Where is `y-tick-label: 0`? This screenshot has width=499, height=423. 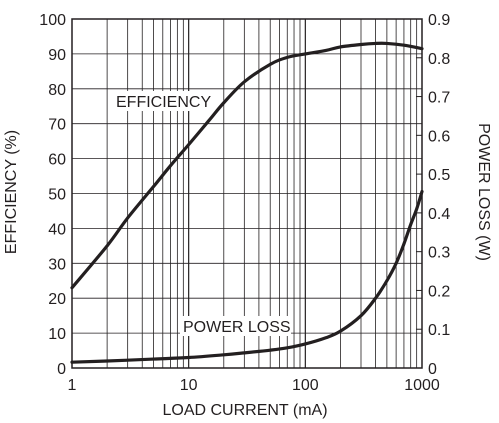
y-tick-label: 0 is located at coordinates (61, 369).